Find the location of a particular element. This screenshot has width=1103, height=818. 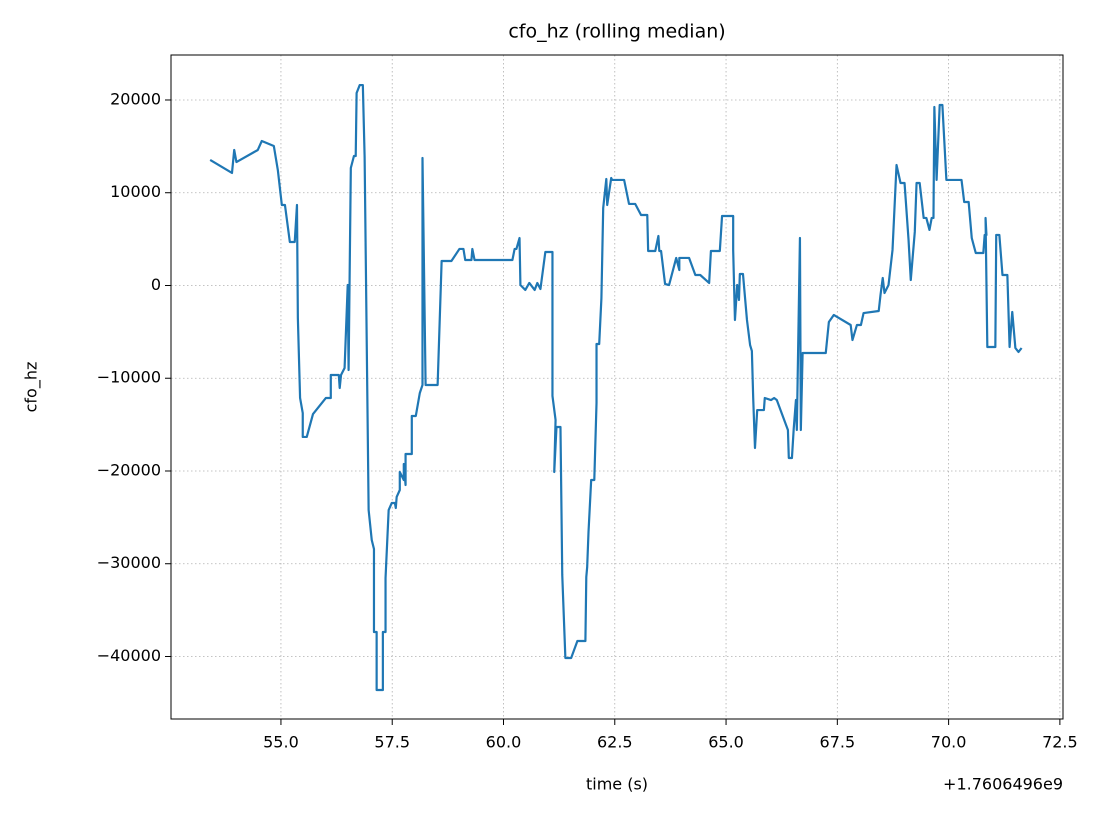

chart-title: cfo_hz (rolling median) is located at coordinates (616, 32).